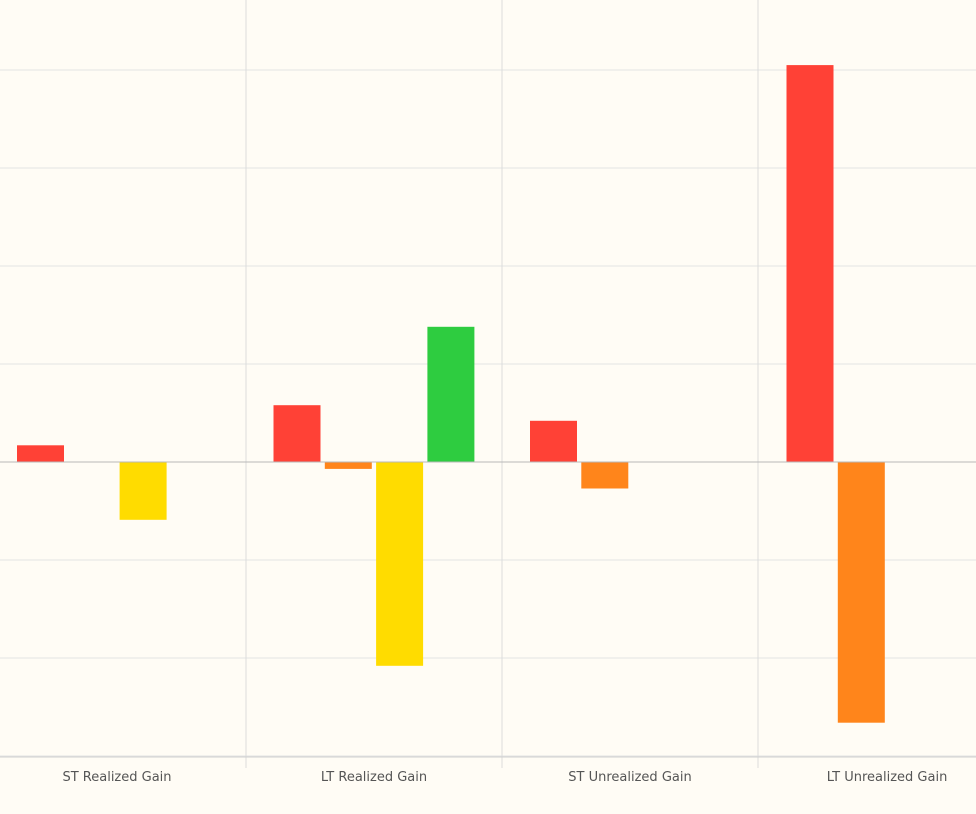  Describe the element at coordinates (374, 777) in the screenshot. I see `category-label-lt-realized: LT Realized Gain` at that location.